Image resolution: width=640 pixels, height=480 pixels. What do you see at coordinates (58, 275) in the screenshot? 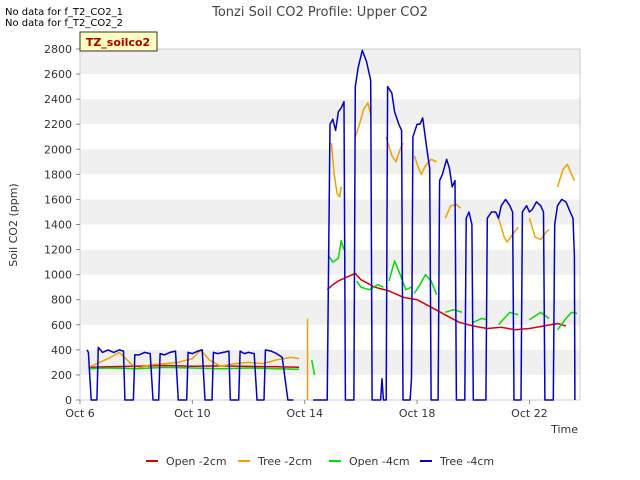
I see `y-tick-label: 1000` at bounding box center [58, 275].